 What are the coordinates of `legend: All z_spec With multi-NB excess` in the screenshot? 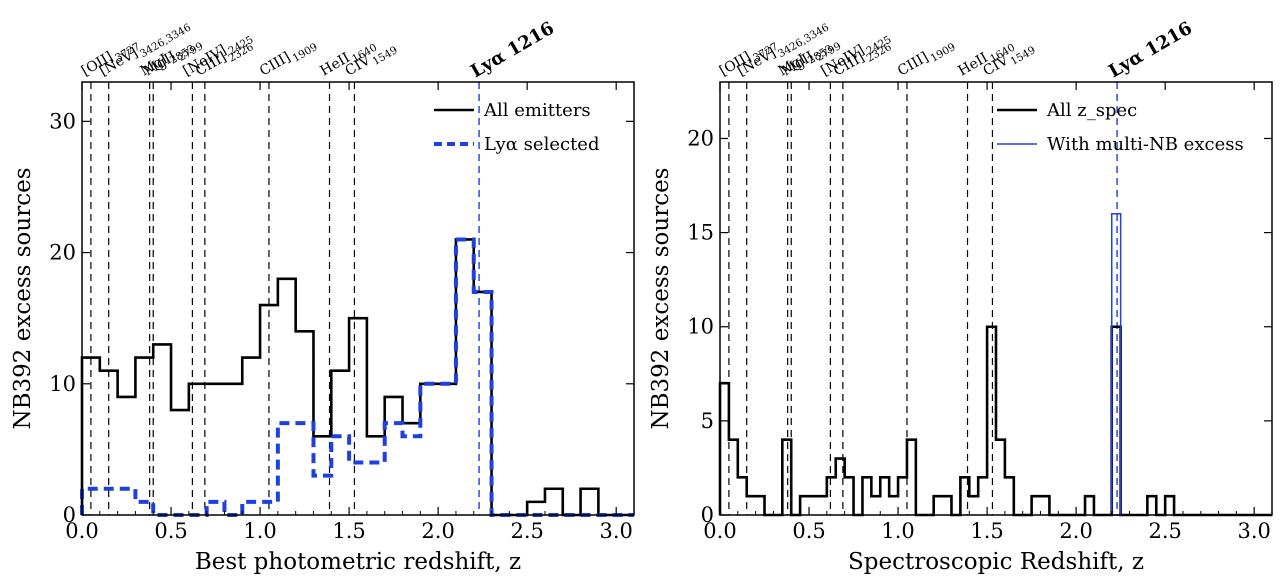 It's located at (1120, 127).